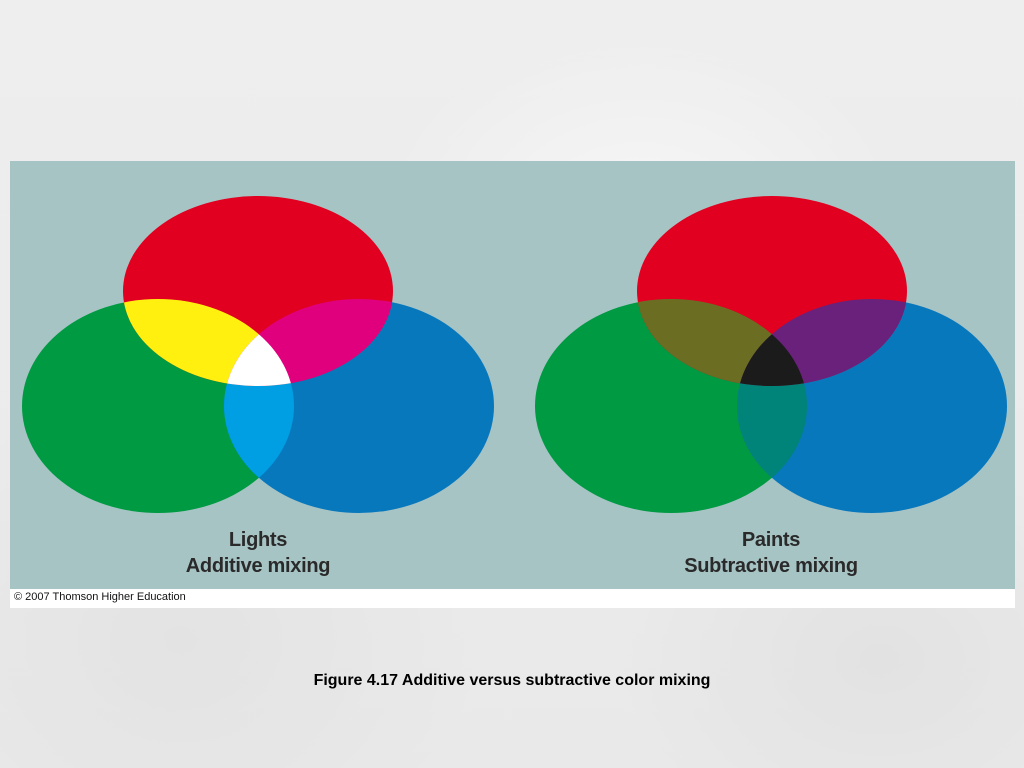 This screenshot has width=1024, height=768. What do you see at coordinates (771, 540) in the screenshot?
I see `subtractive-label-title: Paints` at bounding box center [771, 540].